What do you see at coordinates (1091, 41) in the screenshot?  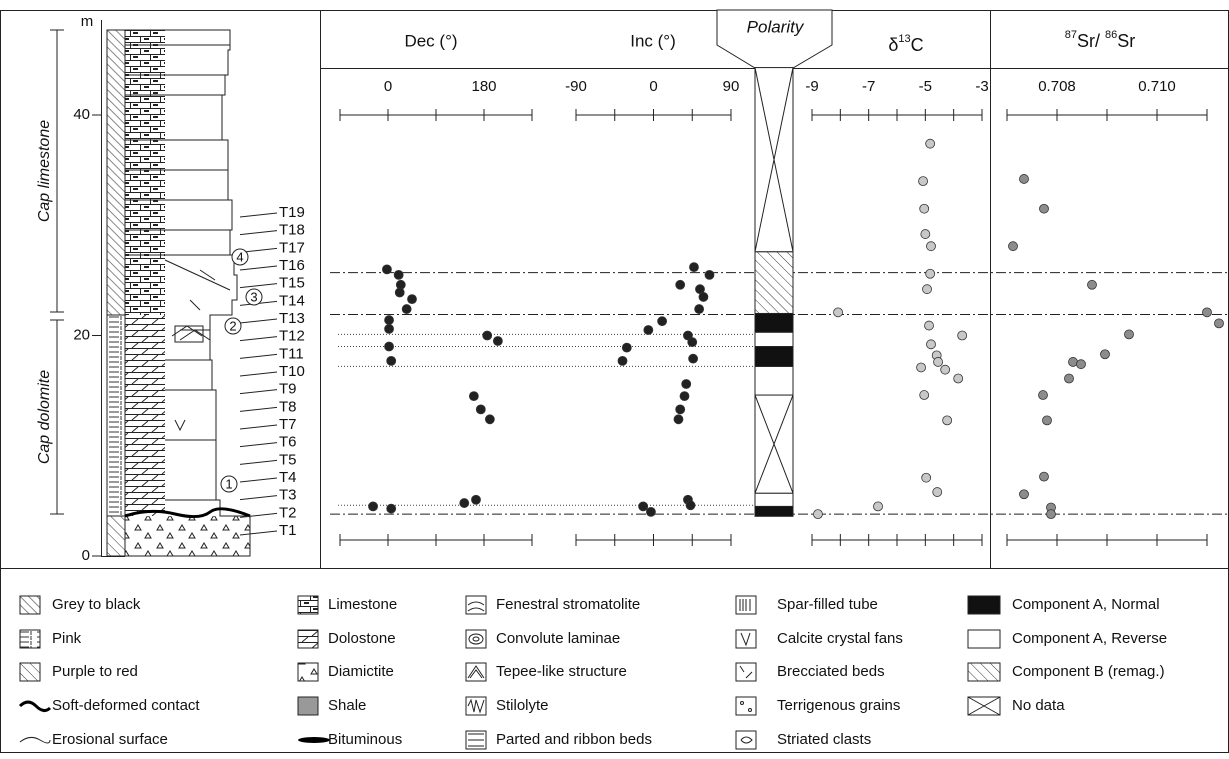 I see `title-part: Sr/` at bounding box center [1091, 41].